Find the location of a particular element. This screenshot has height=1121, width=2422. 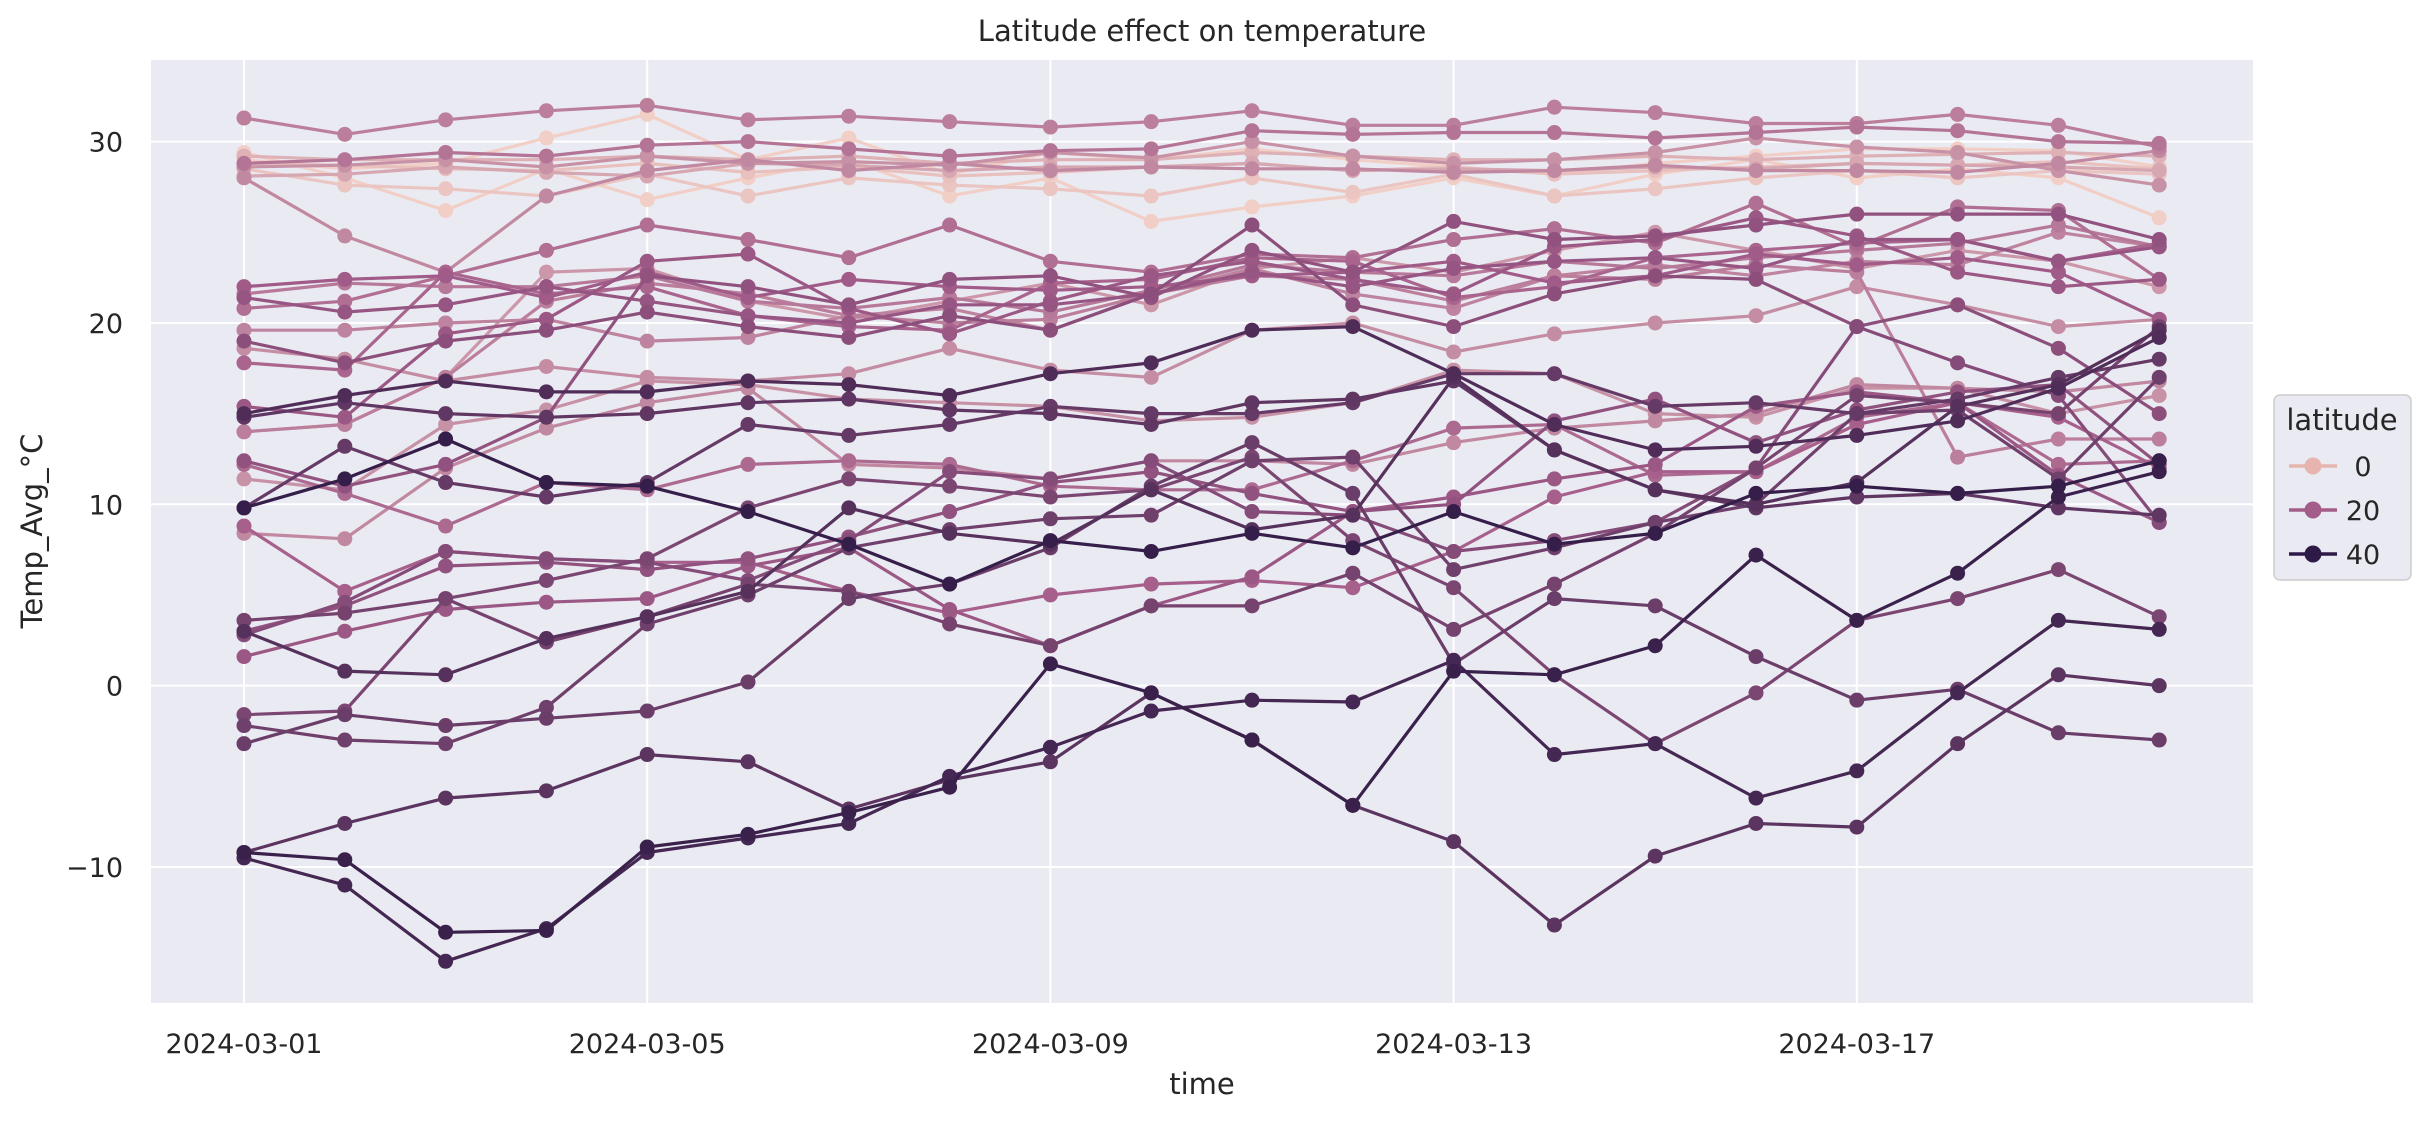

legend-label: 0 is located at coordinates (2362, 467).